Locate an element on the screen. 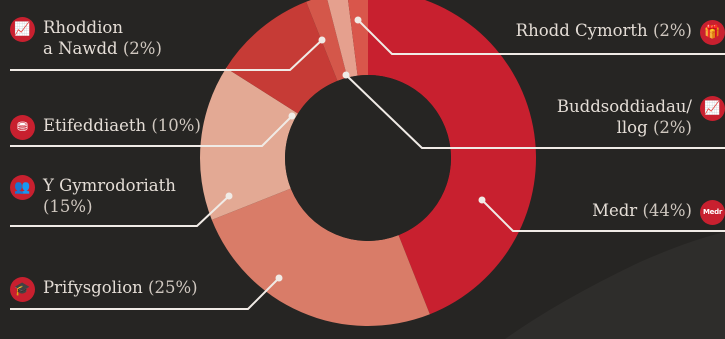 The width and height of the screenshot is (725, 339). label-etifeddiaeth: ⛃ Etifeddiaeth (10%) is located at coordinates (105, 127).